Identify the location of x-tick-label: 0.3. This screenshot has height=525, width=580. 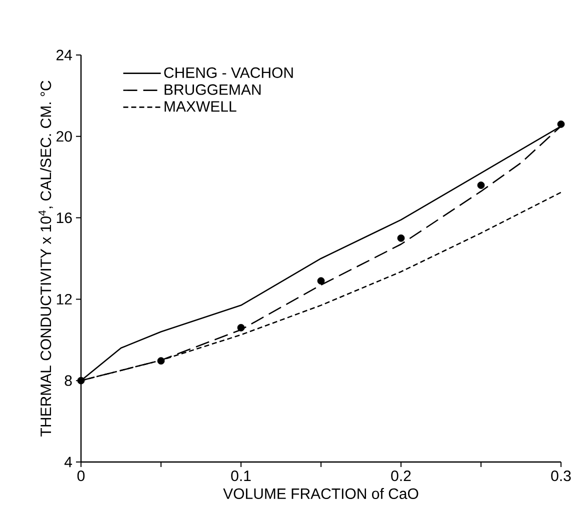
(561, 476).